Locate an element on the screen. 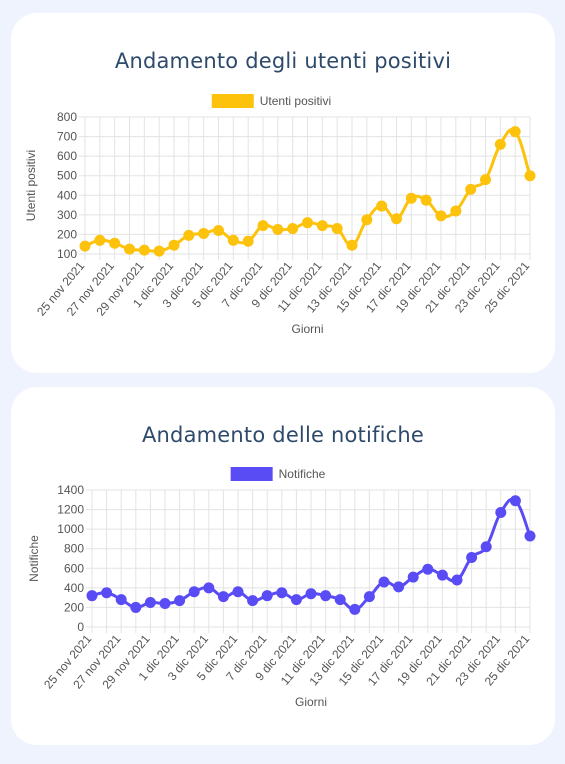  y-tick-label: 700 is located at coordinates (67, 137).